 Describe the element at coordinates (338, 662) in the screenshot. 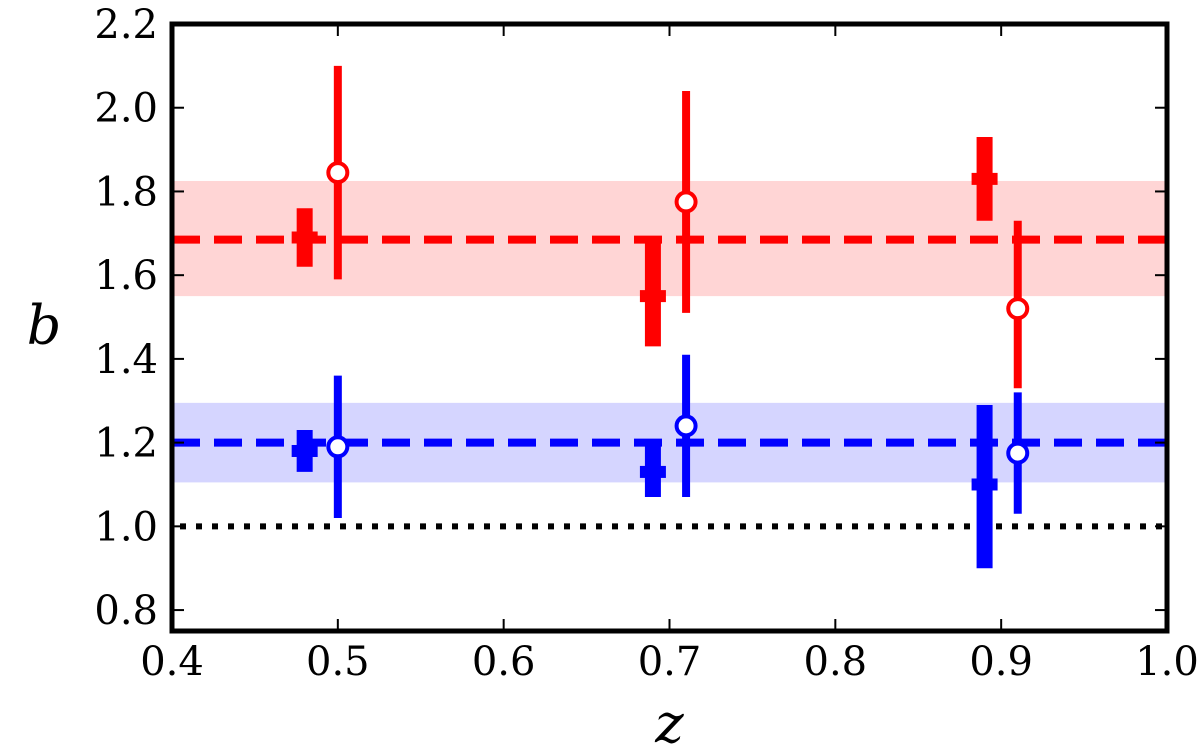

I see `x-tick-label: 0.5` at that location.